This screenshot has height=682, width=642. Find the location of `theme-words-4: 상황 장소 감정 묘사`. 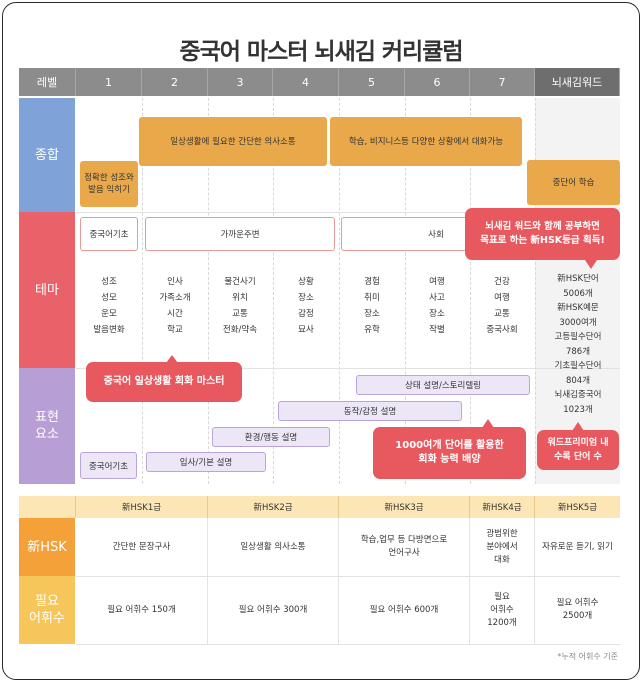

theme-words-4: 상황 장소 감정 묘사 is located at coordinates (306, 306).